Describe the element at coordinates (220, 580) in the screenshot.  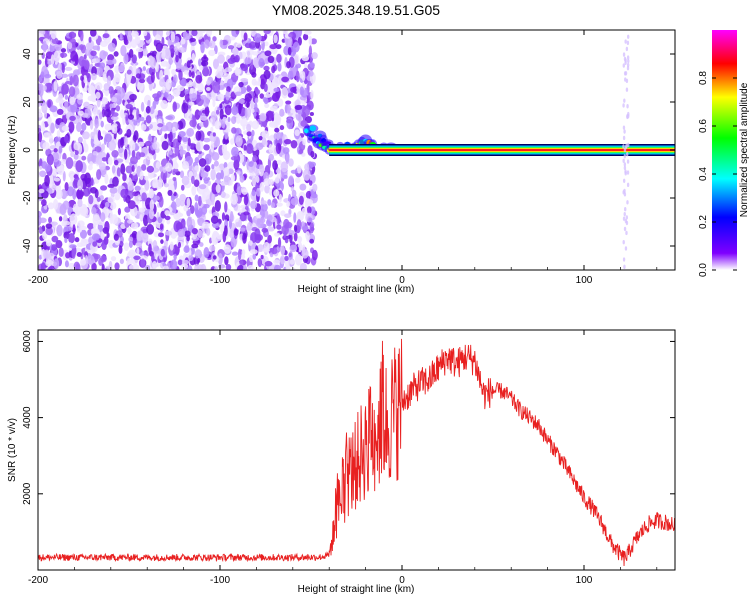
I see `snr-x-tick-label: -100` at that location.